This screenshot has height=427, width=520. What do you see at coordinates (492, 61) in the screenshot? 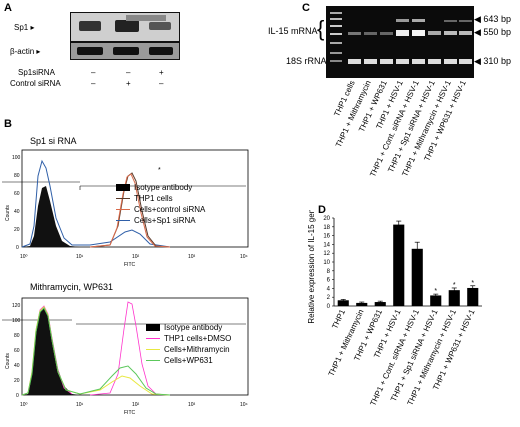
I see `bp-310: ◀ 310 bp` at bounding box center [492, 61].